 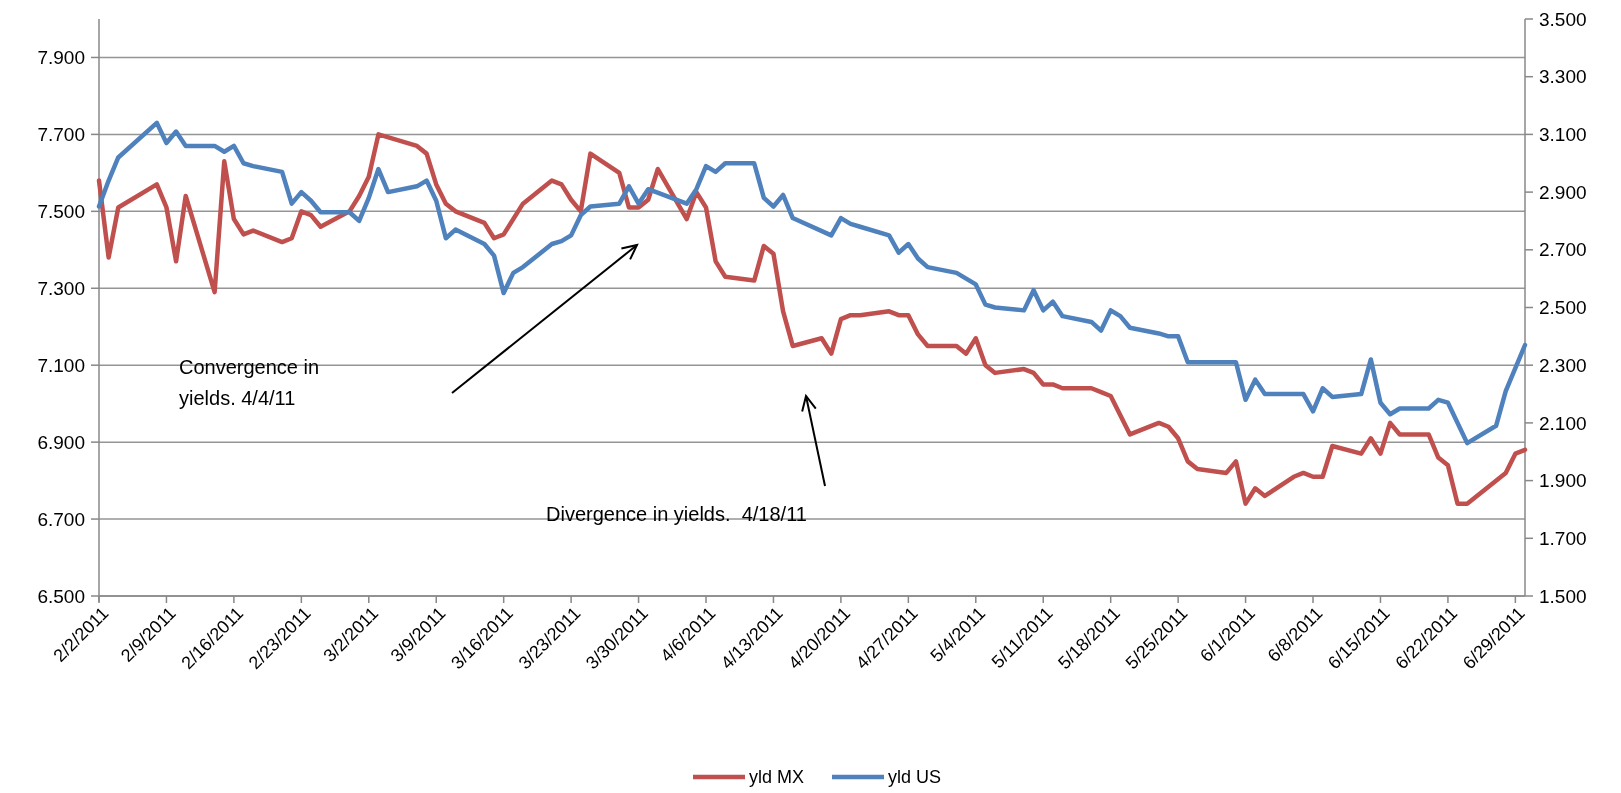 I want to click on y2-tick-label: 2.500, so click(x=1563, y=308).